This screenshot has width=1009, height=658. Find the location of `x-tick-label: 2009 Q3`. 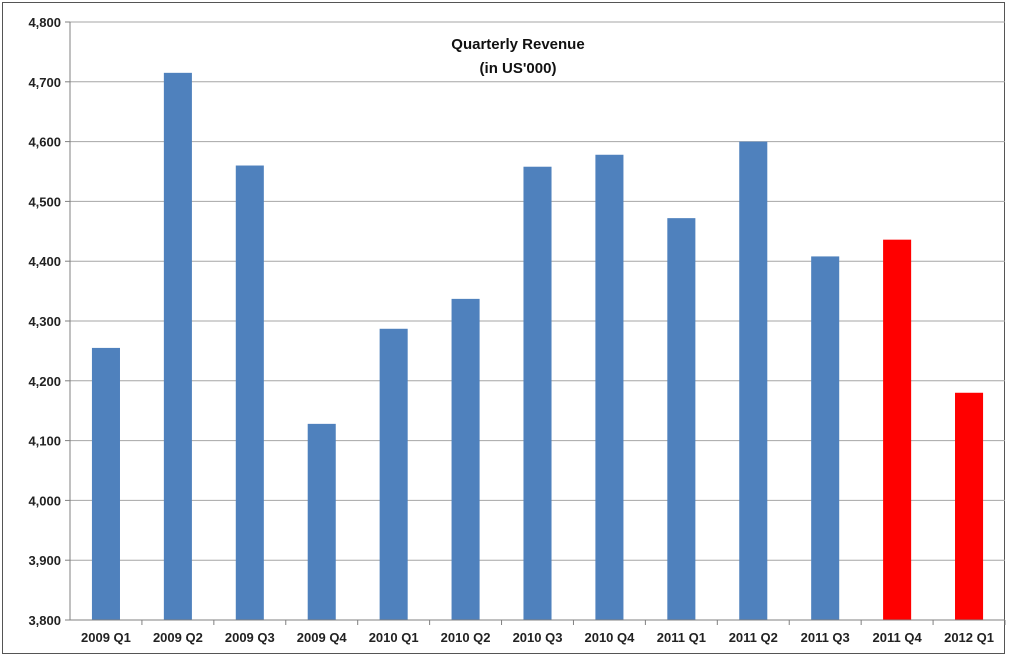

x-tick-label: 2009 Q3 is located at coordinates (250, 637).